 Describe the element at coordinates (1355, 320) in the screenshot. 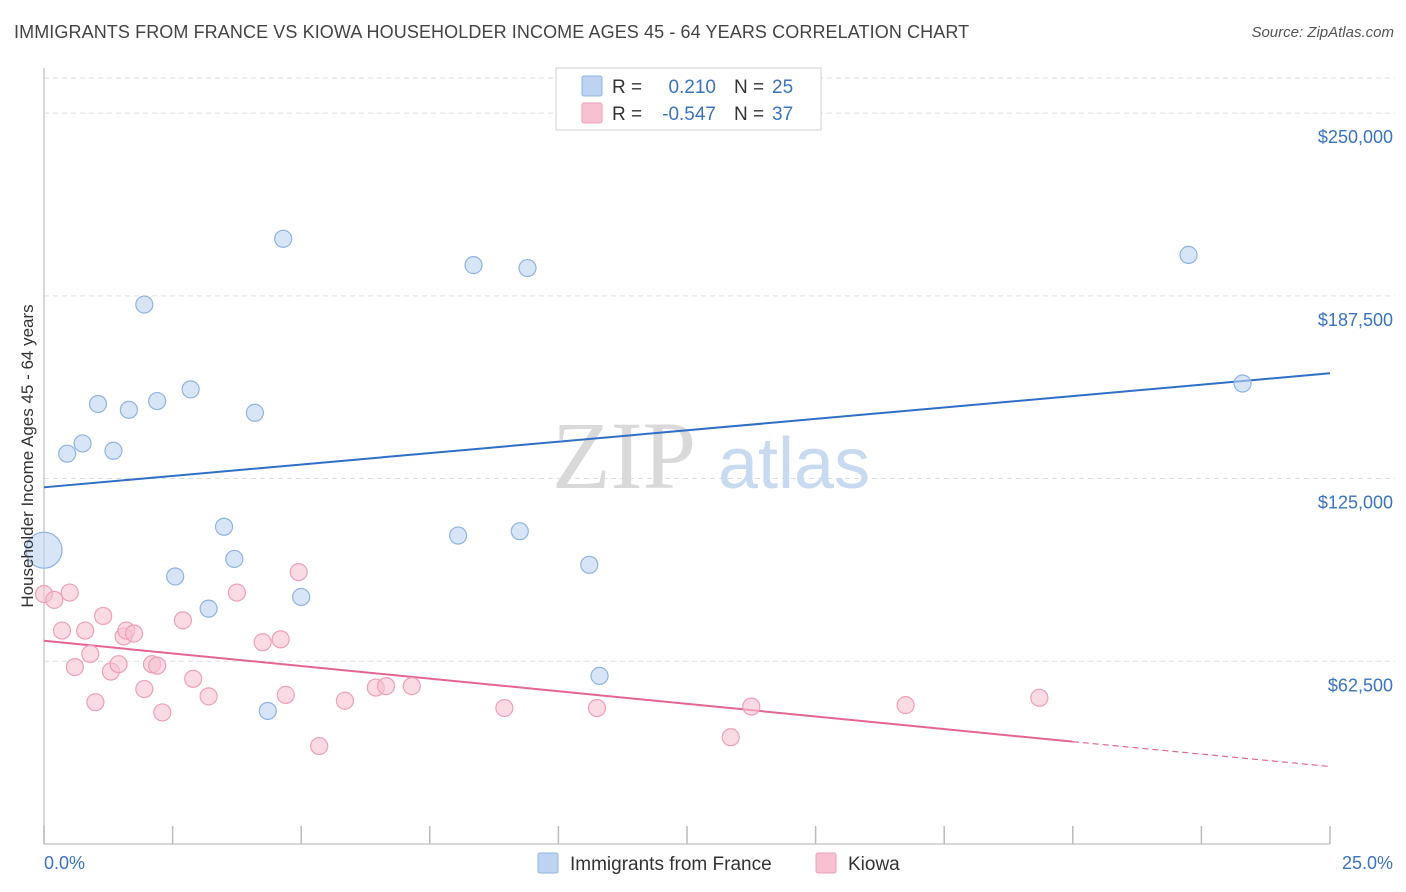

I see `y-tick-label: $187,500` at that location.